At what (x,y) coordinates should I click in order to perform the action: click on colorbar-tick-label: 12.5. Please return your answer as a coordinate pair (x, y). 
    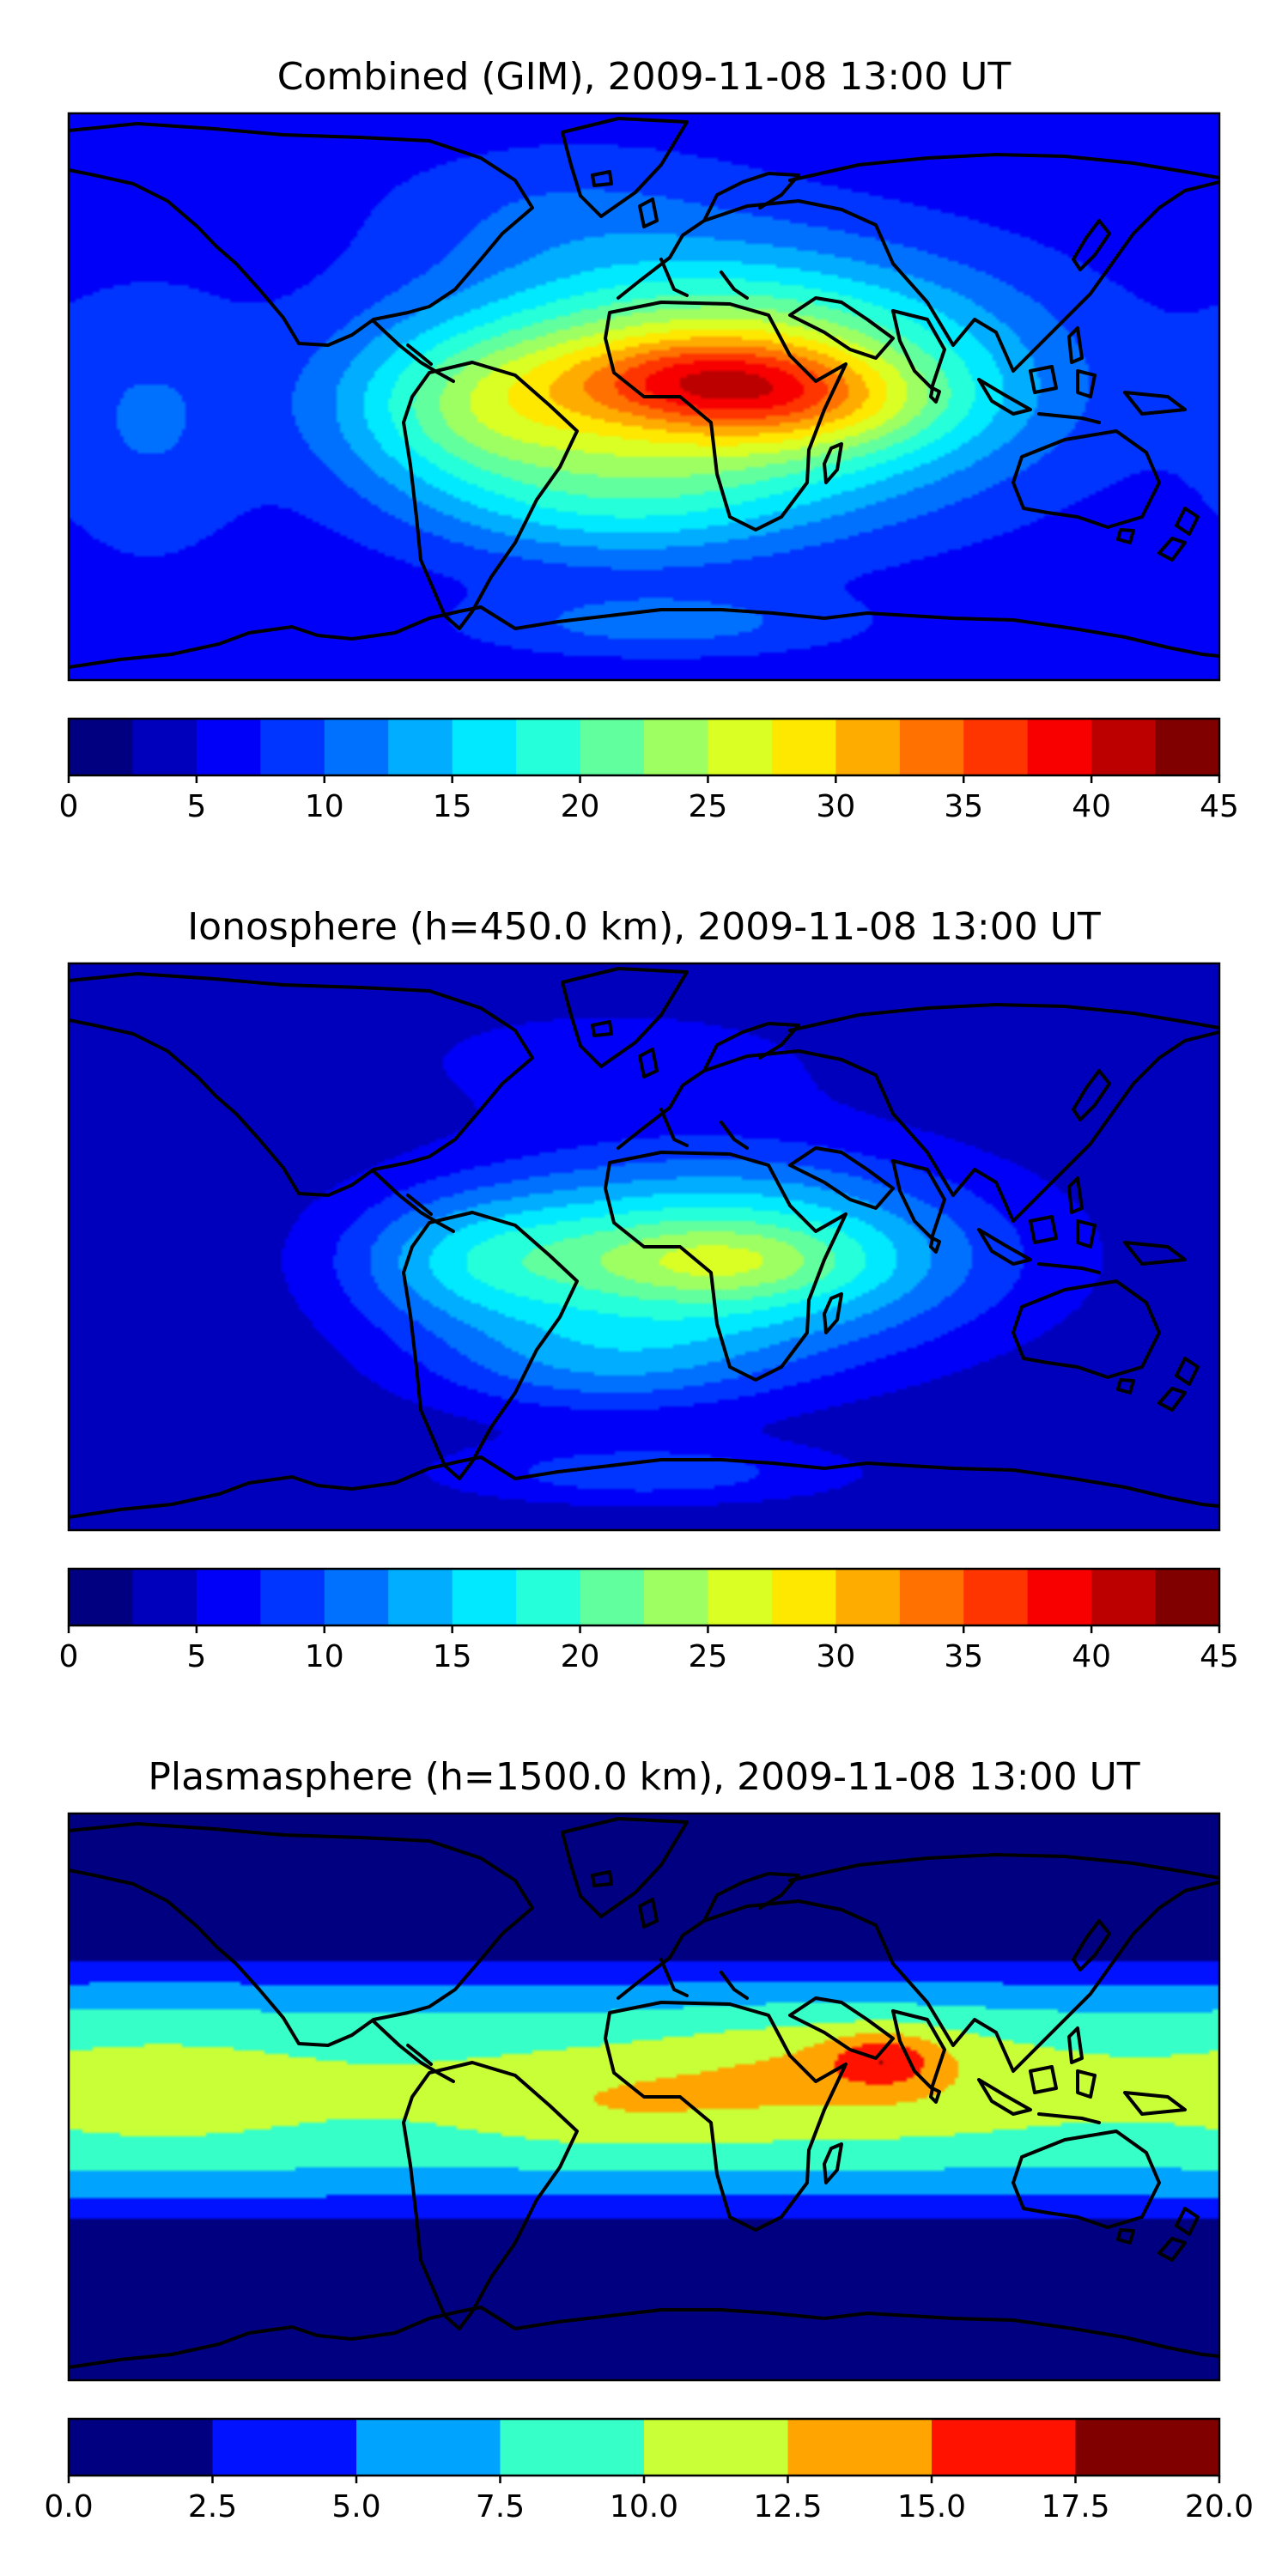
    Looking at the image, I should click on (788, 2507).